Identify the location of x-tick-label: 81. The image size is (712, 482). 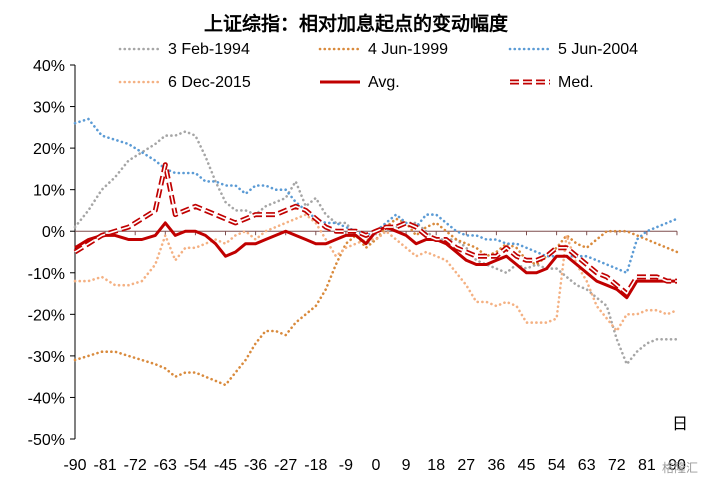
(647, 465).